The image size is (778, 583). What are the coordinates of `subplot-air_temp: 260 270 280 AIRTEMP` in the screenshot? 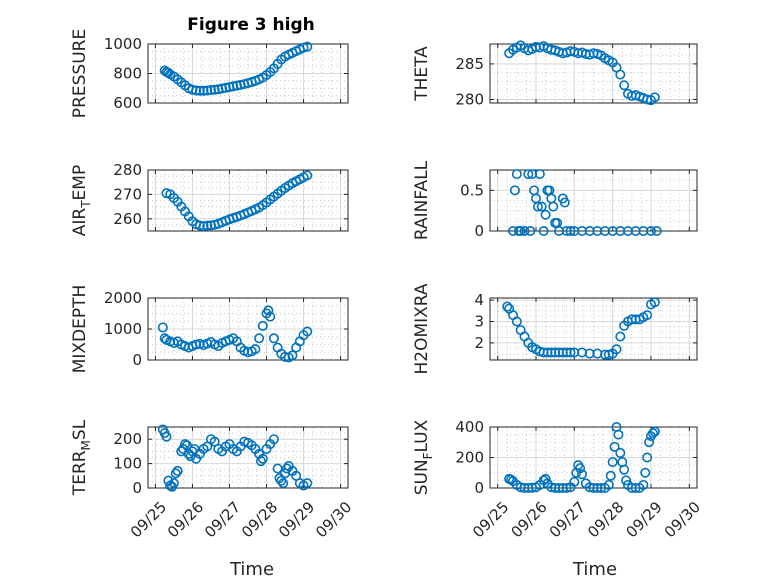 It's located at (209, 198).